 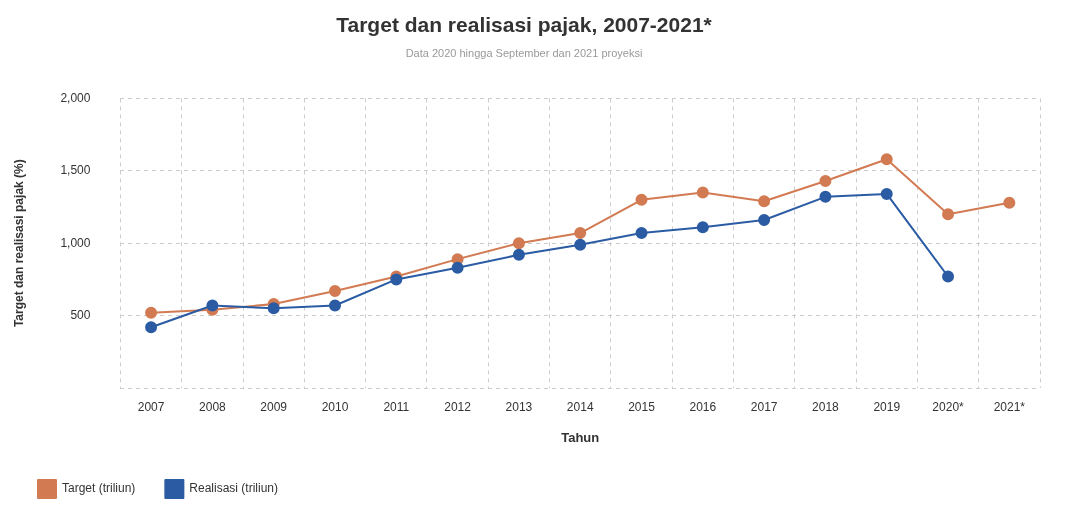 What do you see at coordinates (580, 437) in the screenshot?
I see `x-axis-title: Tahun` at bounding box center [580, 437].